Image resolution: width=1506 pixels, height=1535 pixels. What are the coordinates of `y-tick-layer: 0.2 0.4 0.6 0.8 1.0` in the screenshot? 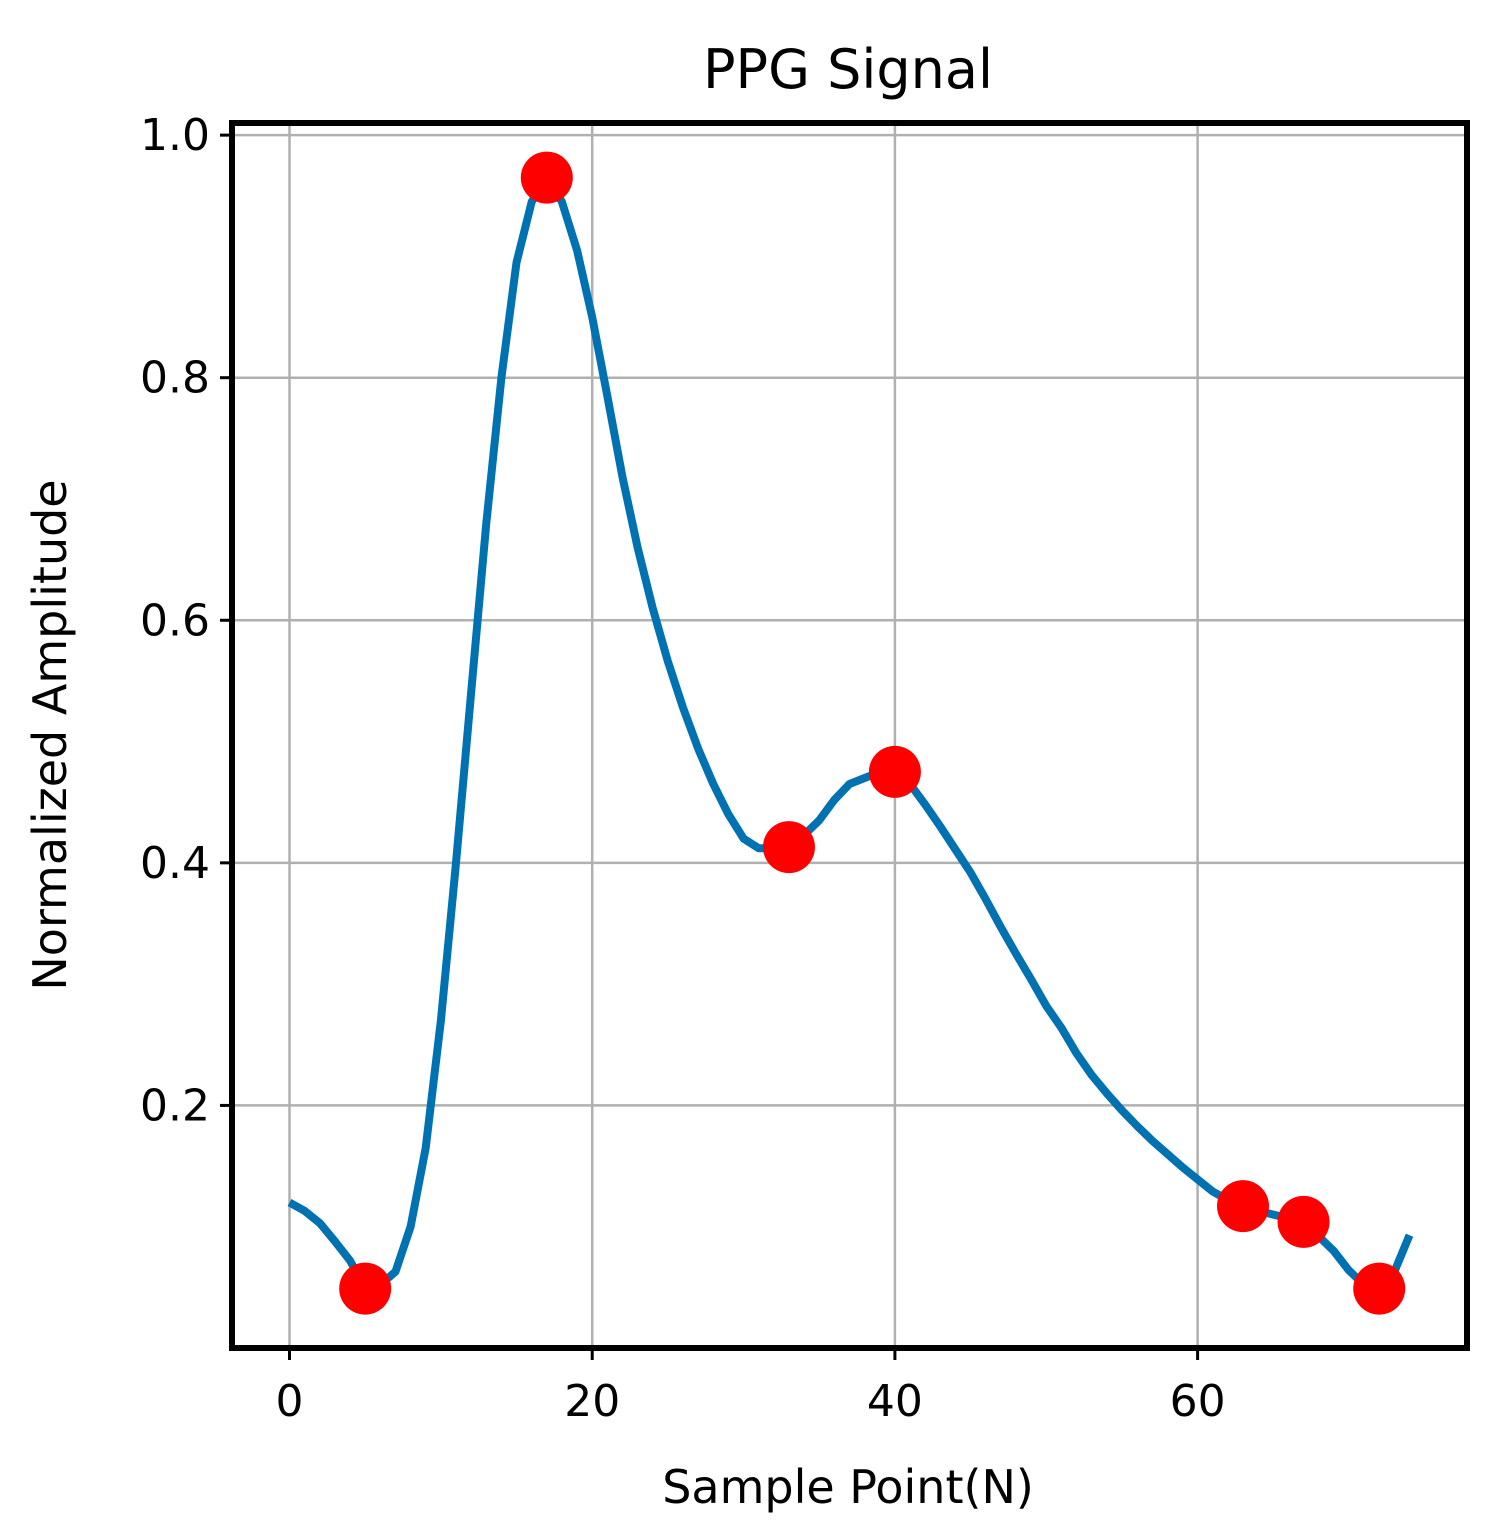 It's located at (186, 620).